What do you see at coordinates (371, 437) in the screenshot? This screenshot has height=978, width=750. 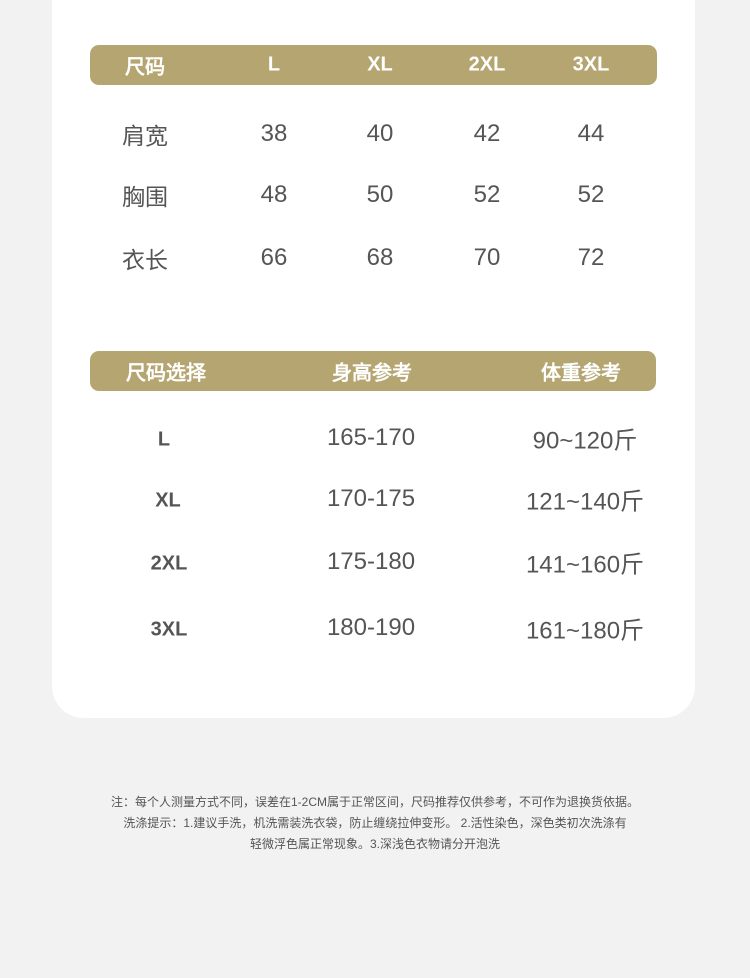 I see `height-cell: 165-170` at bounding box center [371, 437].